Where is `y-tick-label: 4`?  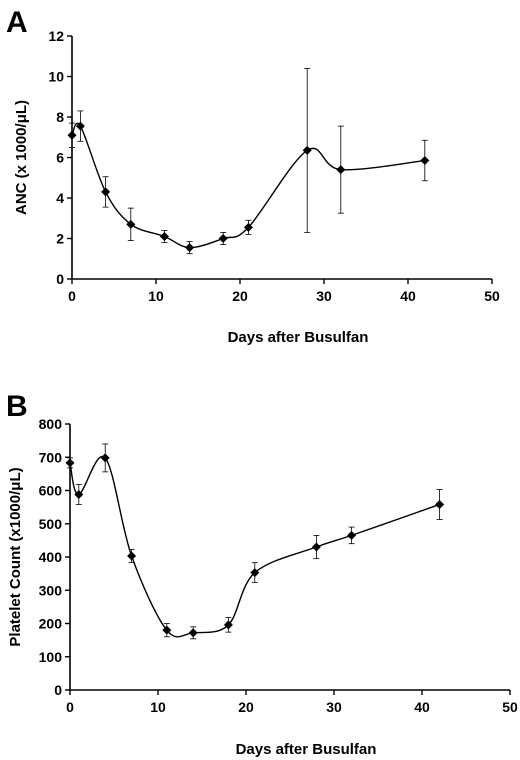
y-tick-label: 4 is located at coordinates (60, 198).